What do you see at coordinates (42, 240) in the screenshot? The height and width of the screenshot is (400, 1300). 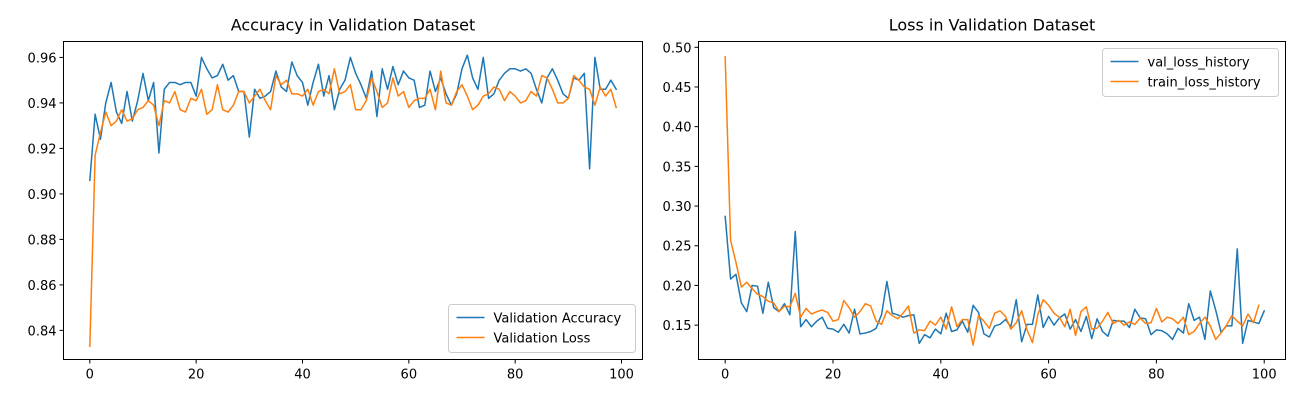 I see `y-tick-label: 0.88` at bounding box center [42, 240].